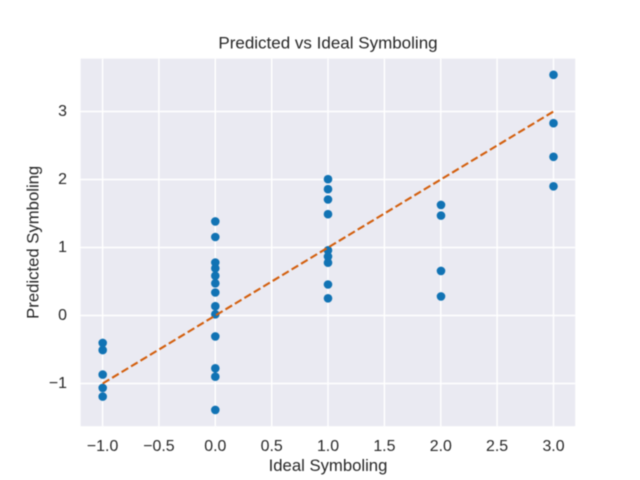  What do you see at coordinates (272, 446) in the screenshot?
I see `svg-text: 0.5` at bounding box center [272, 446].